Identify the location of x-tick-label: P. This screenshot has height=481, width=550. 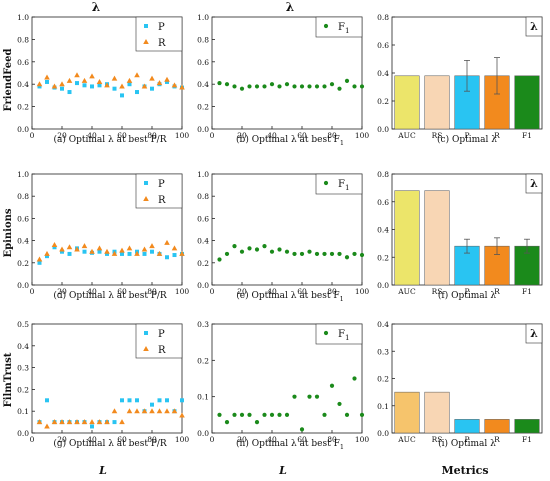
(466, 439).